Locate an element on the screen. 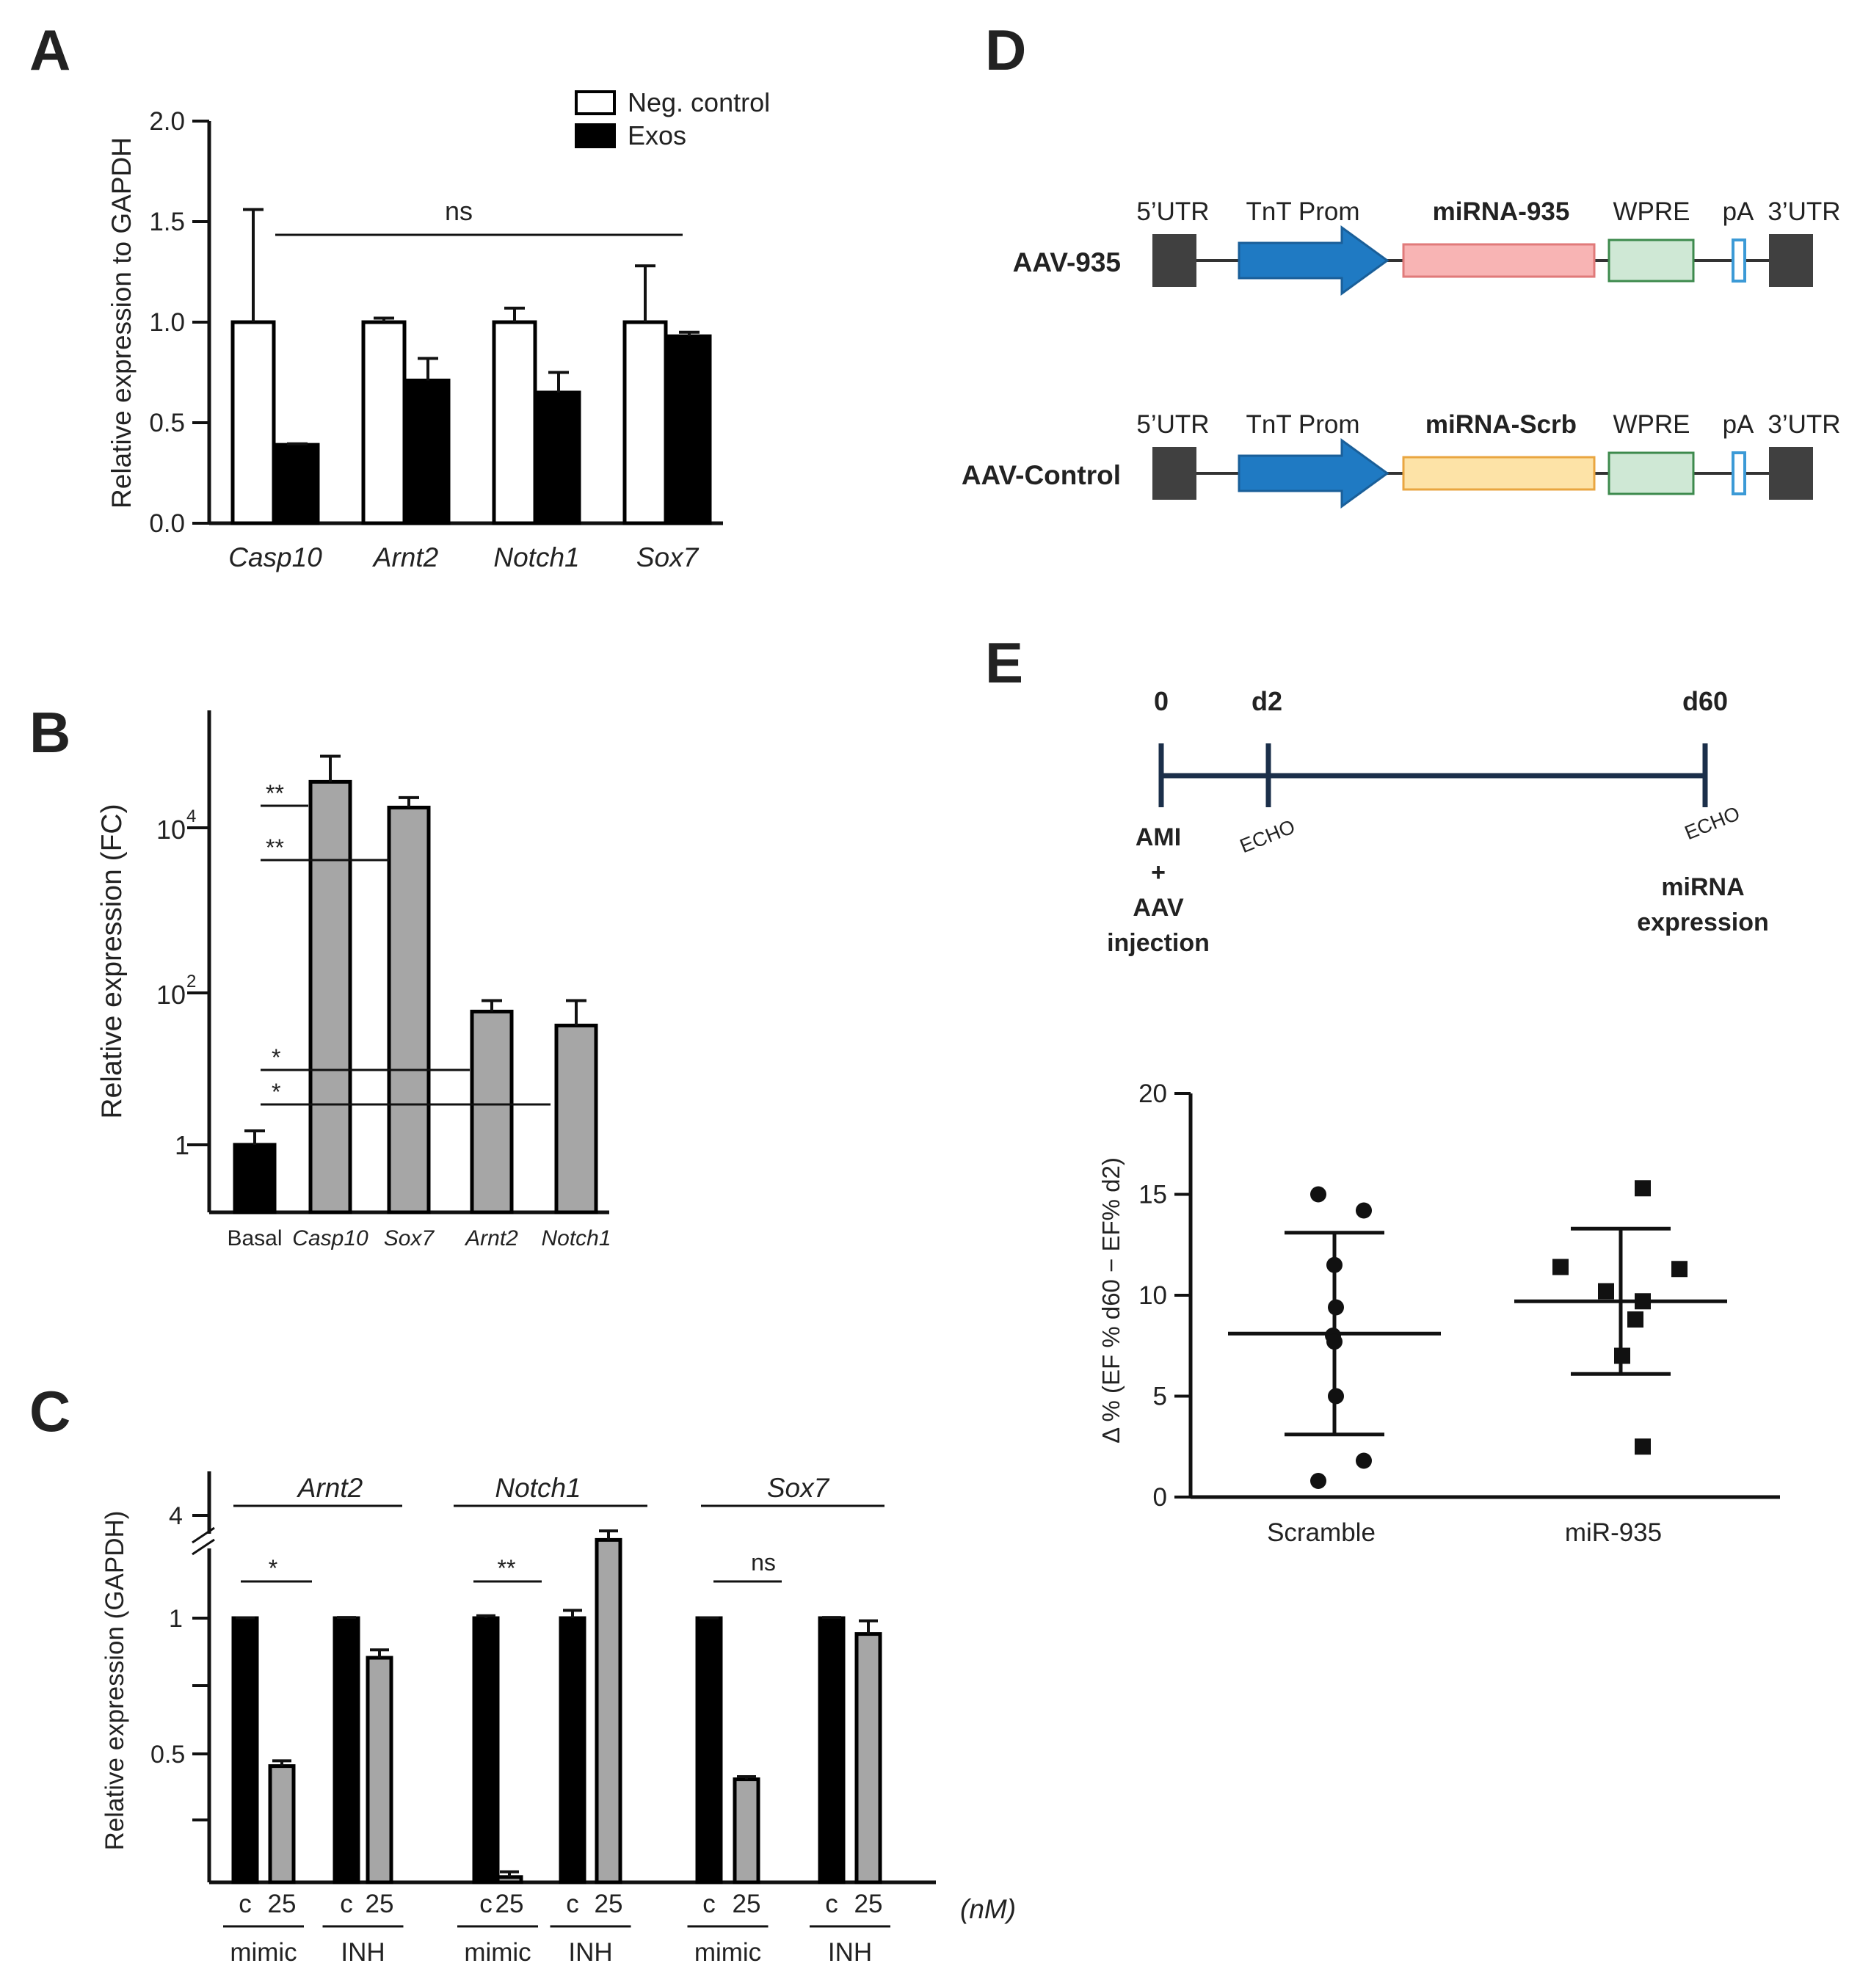 This screenshot has width=1860, height=1988. timeline-note-injection: injection is located at coordinates (1158, 943).